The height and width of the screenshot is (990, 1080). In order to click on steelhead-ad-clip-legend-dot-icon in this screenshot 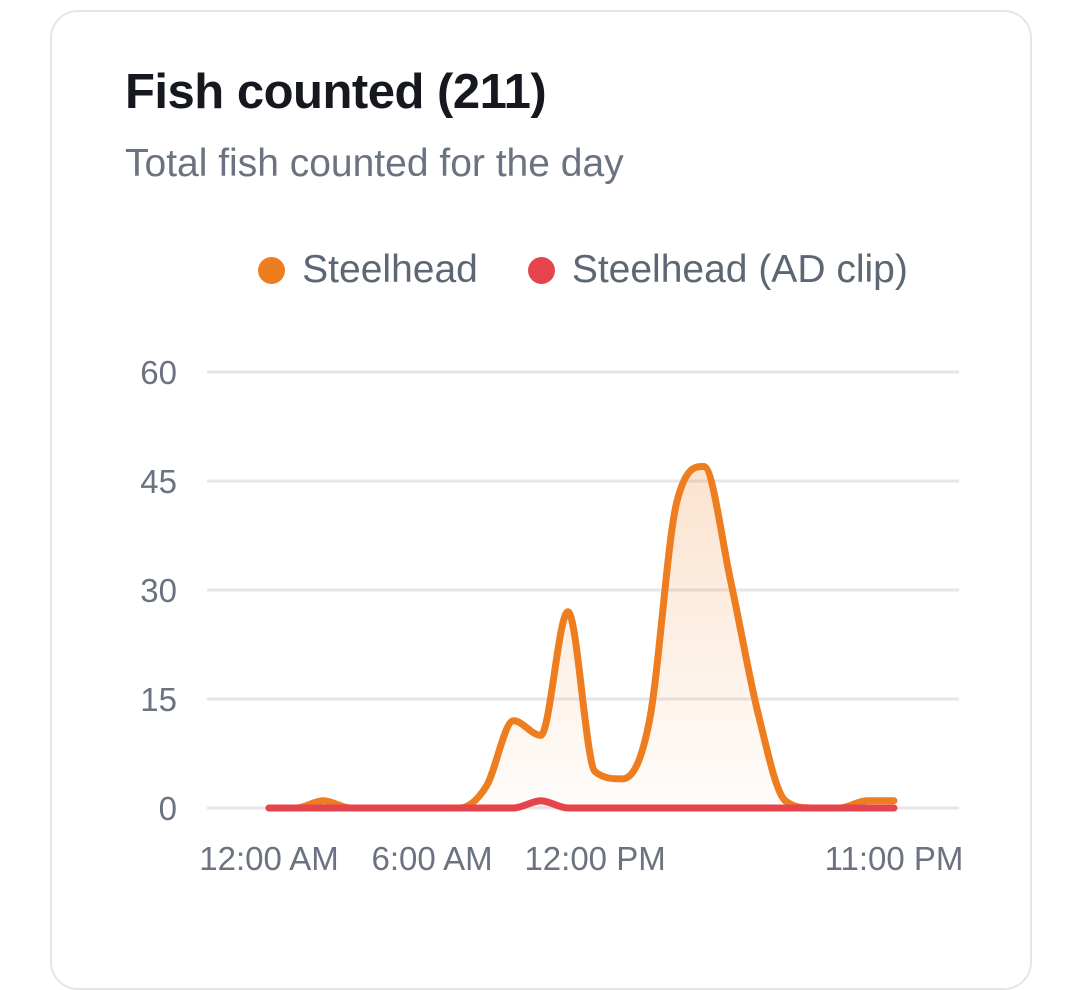, I will do `click(541, 270)`.